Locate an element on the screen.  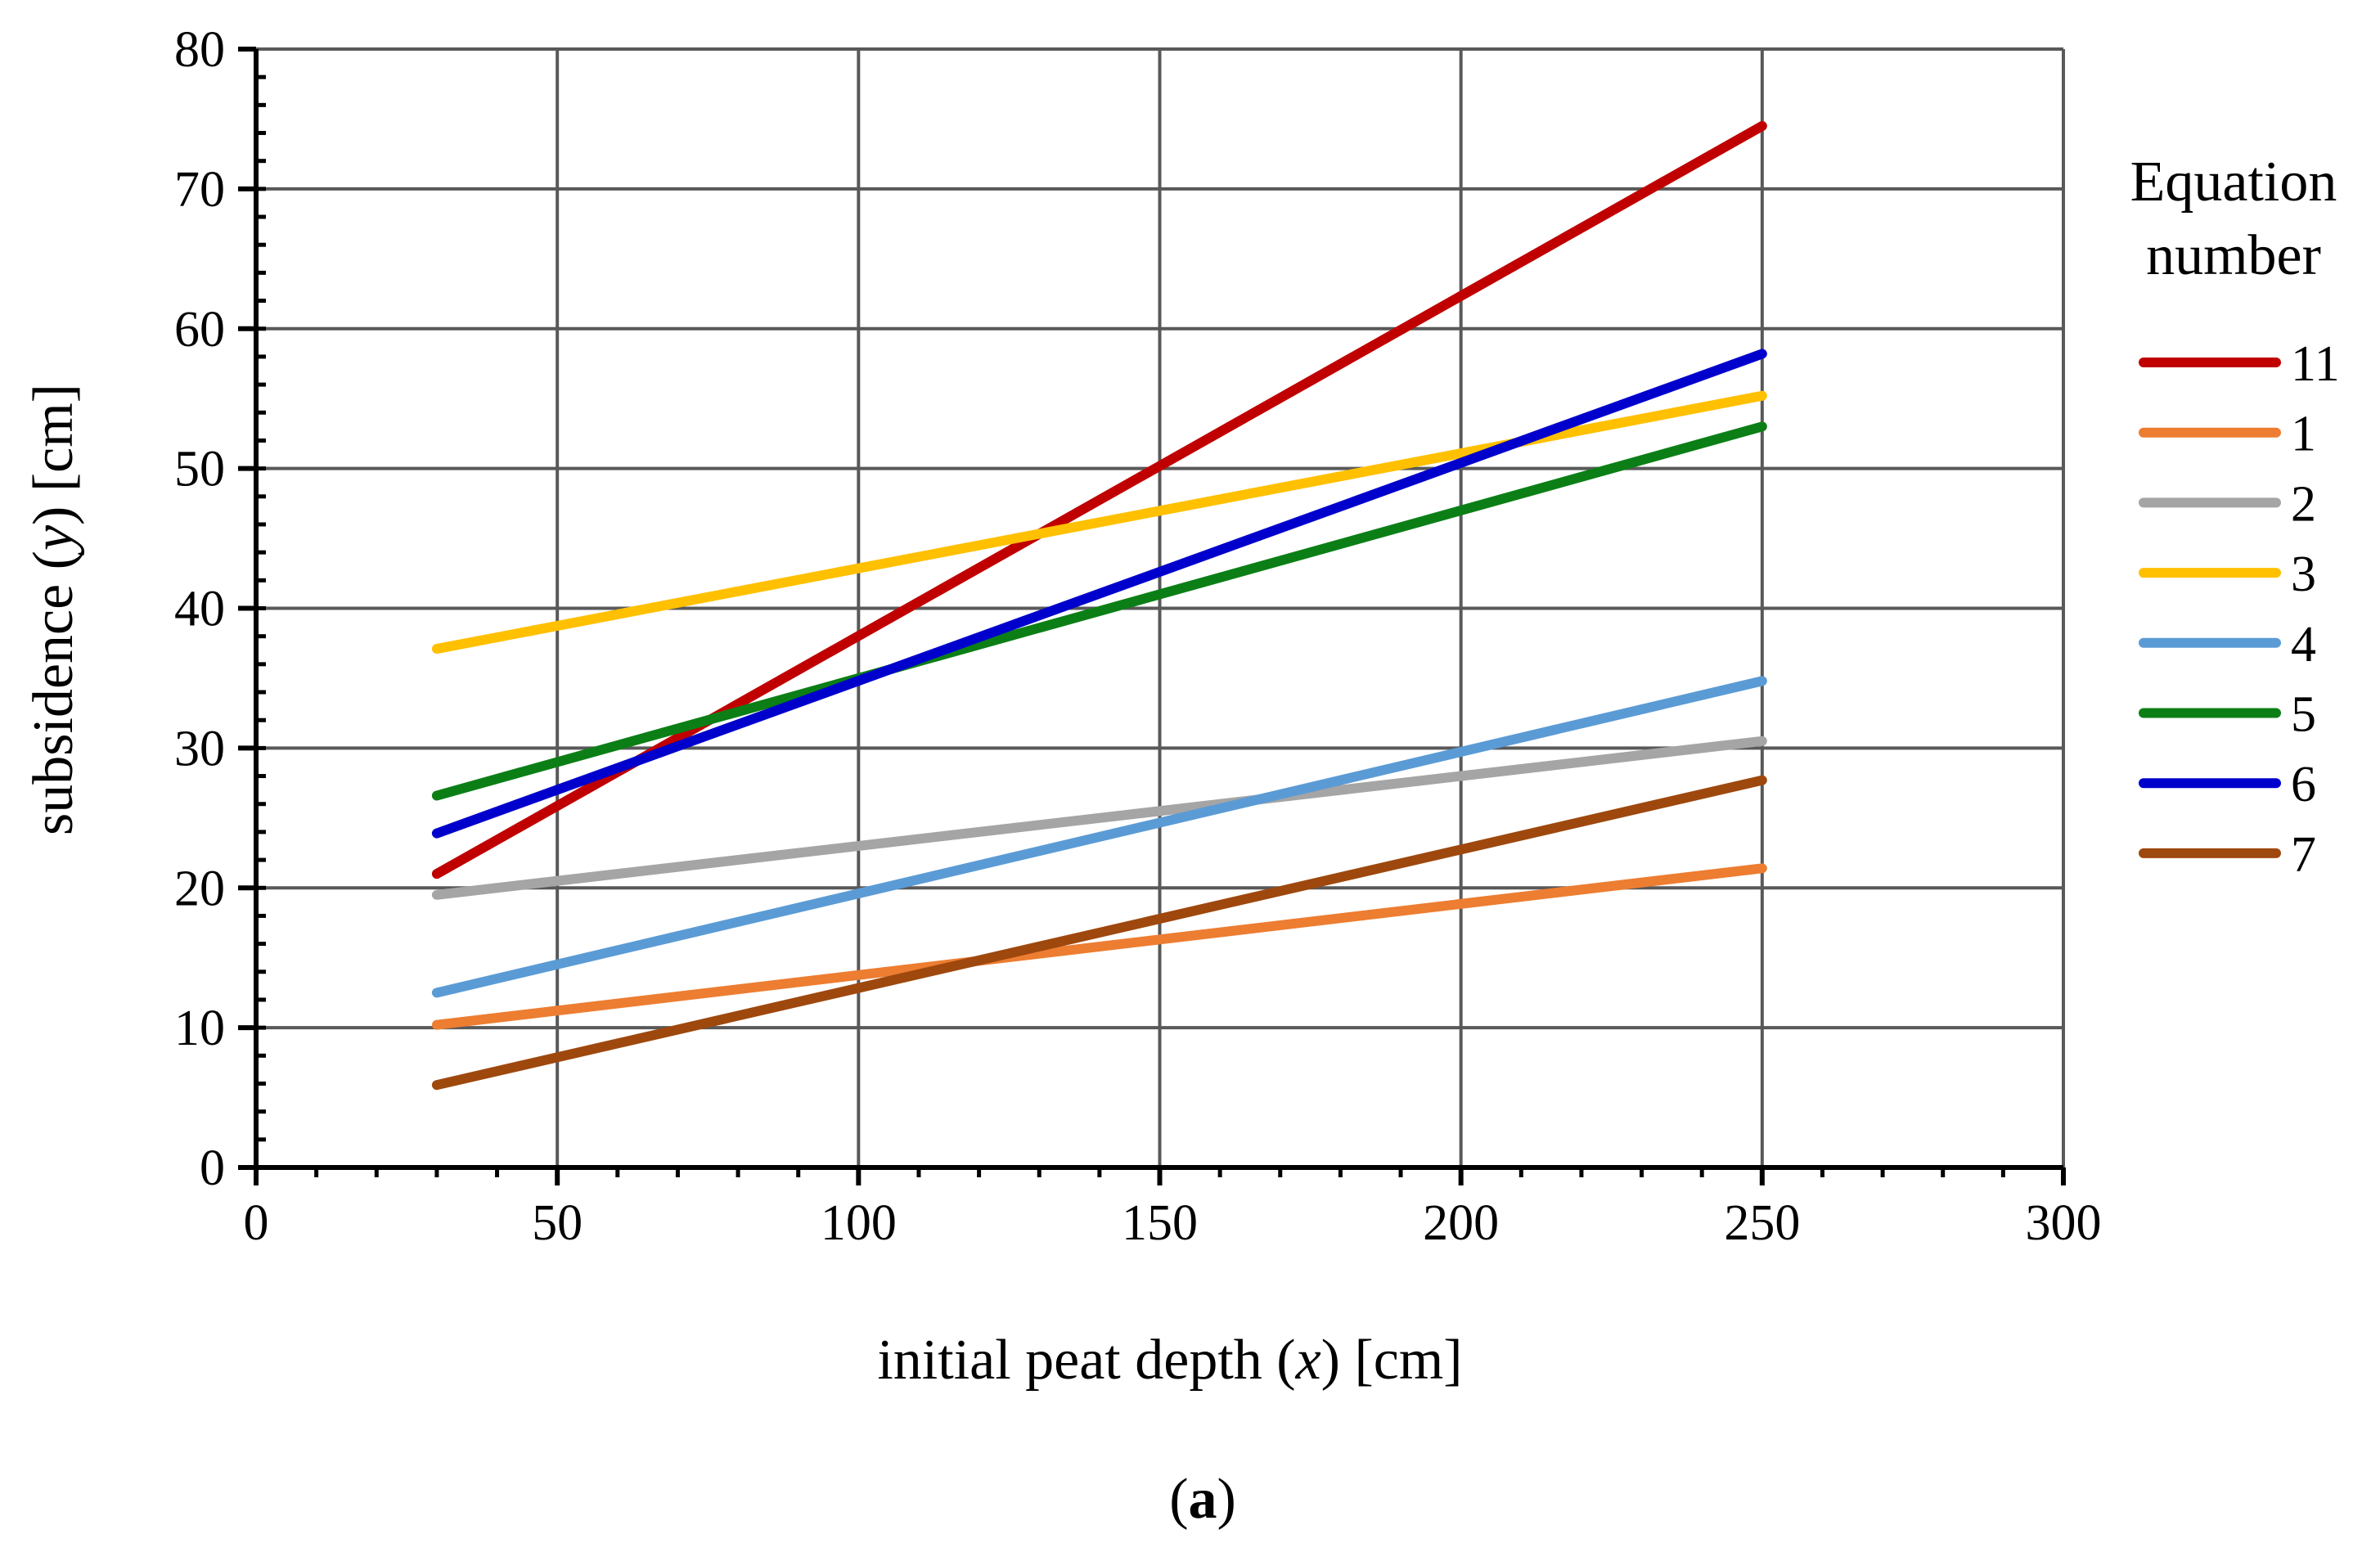
figure-caption: (a) is located at coordinates (1202, 1500).